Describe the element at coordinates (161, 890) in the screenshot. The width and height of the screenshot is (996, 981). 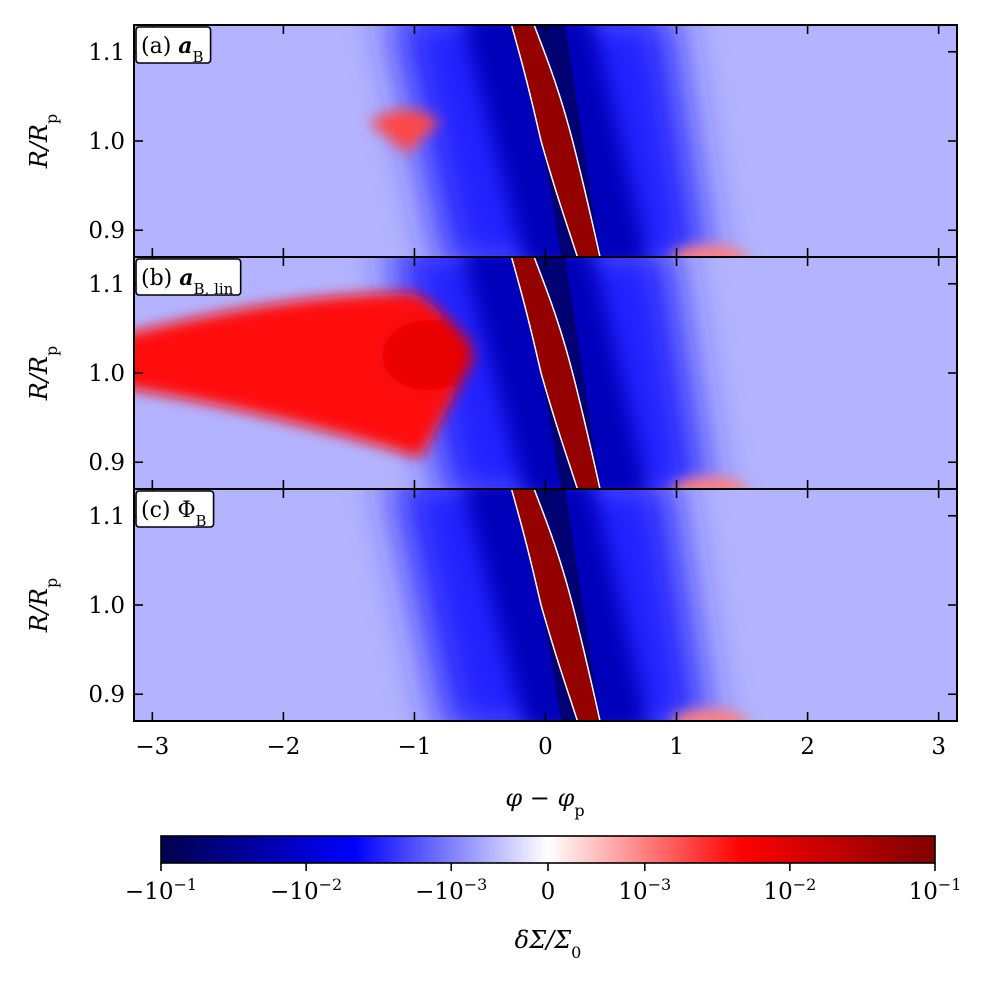
I see `colorbar-tick-label: −10−1` at that location.